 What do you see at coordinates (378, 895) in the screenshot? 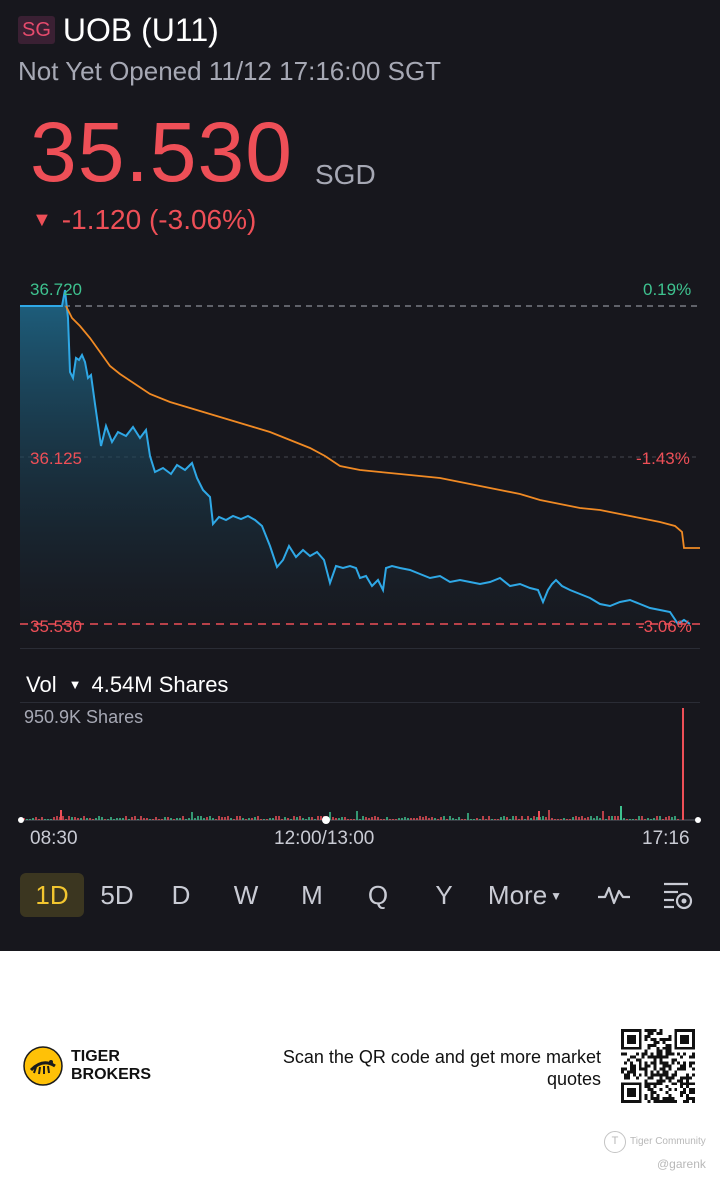
I see `tab-q: Q` at bounding box center [378, 895].